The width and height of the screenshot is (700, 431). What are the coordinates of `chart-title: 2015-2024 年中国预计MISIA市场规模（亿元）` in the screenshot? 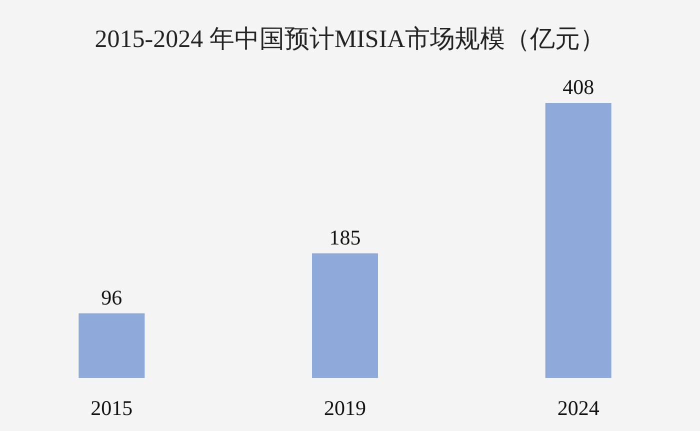 It's located at (350, 39).